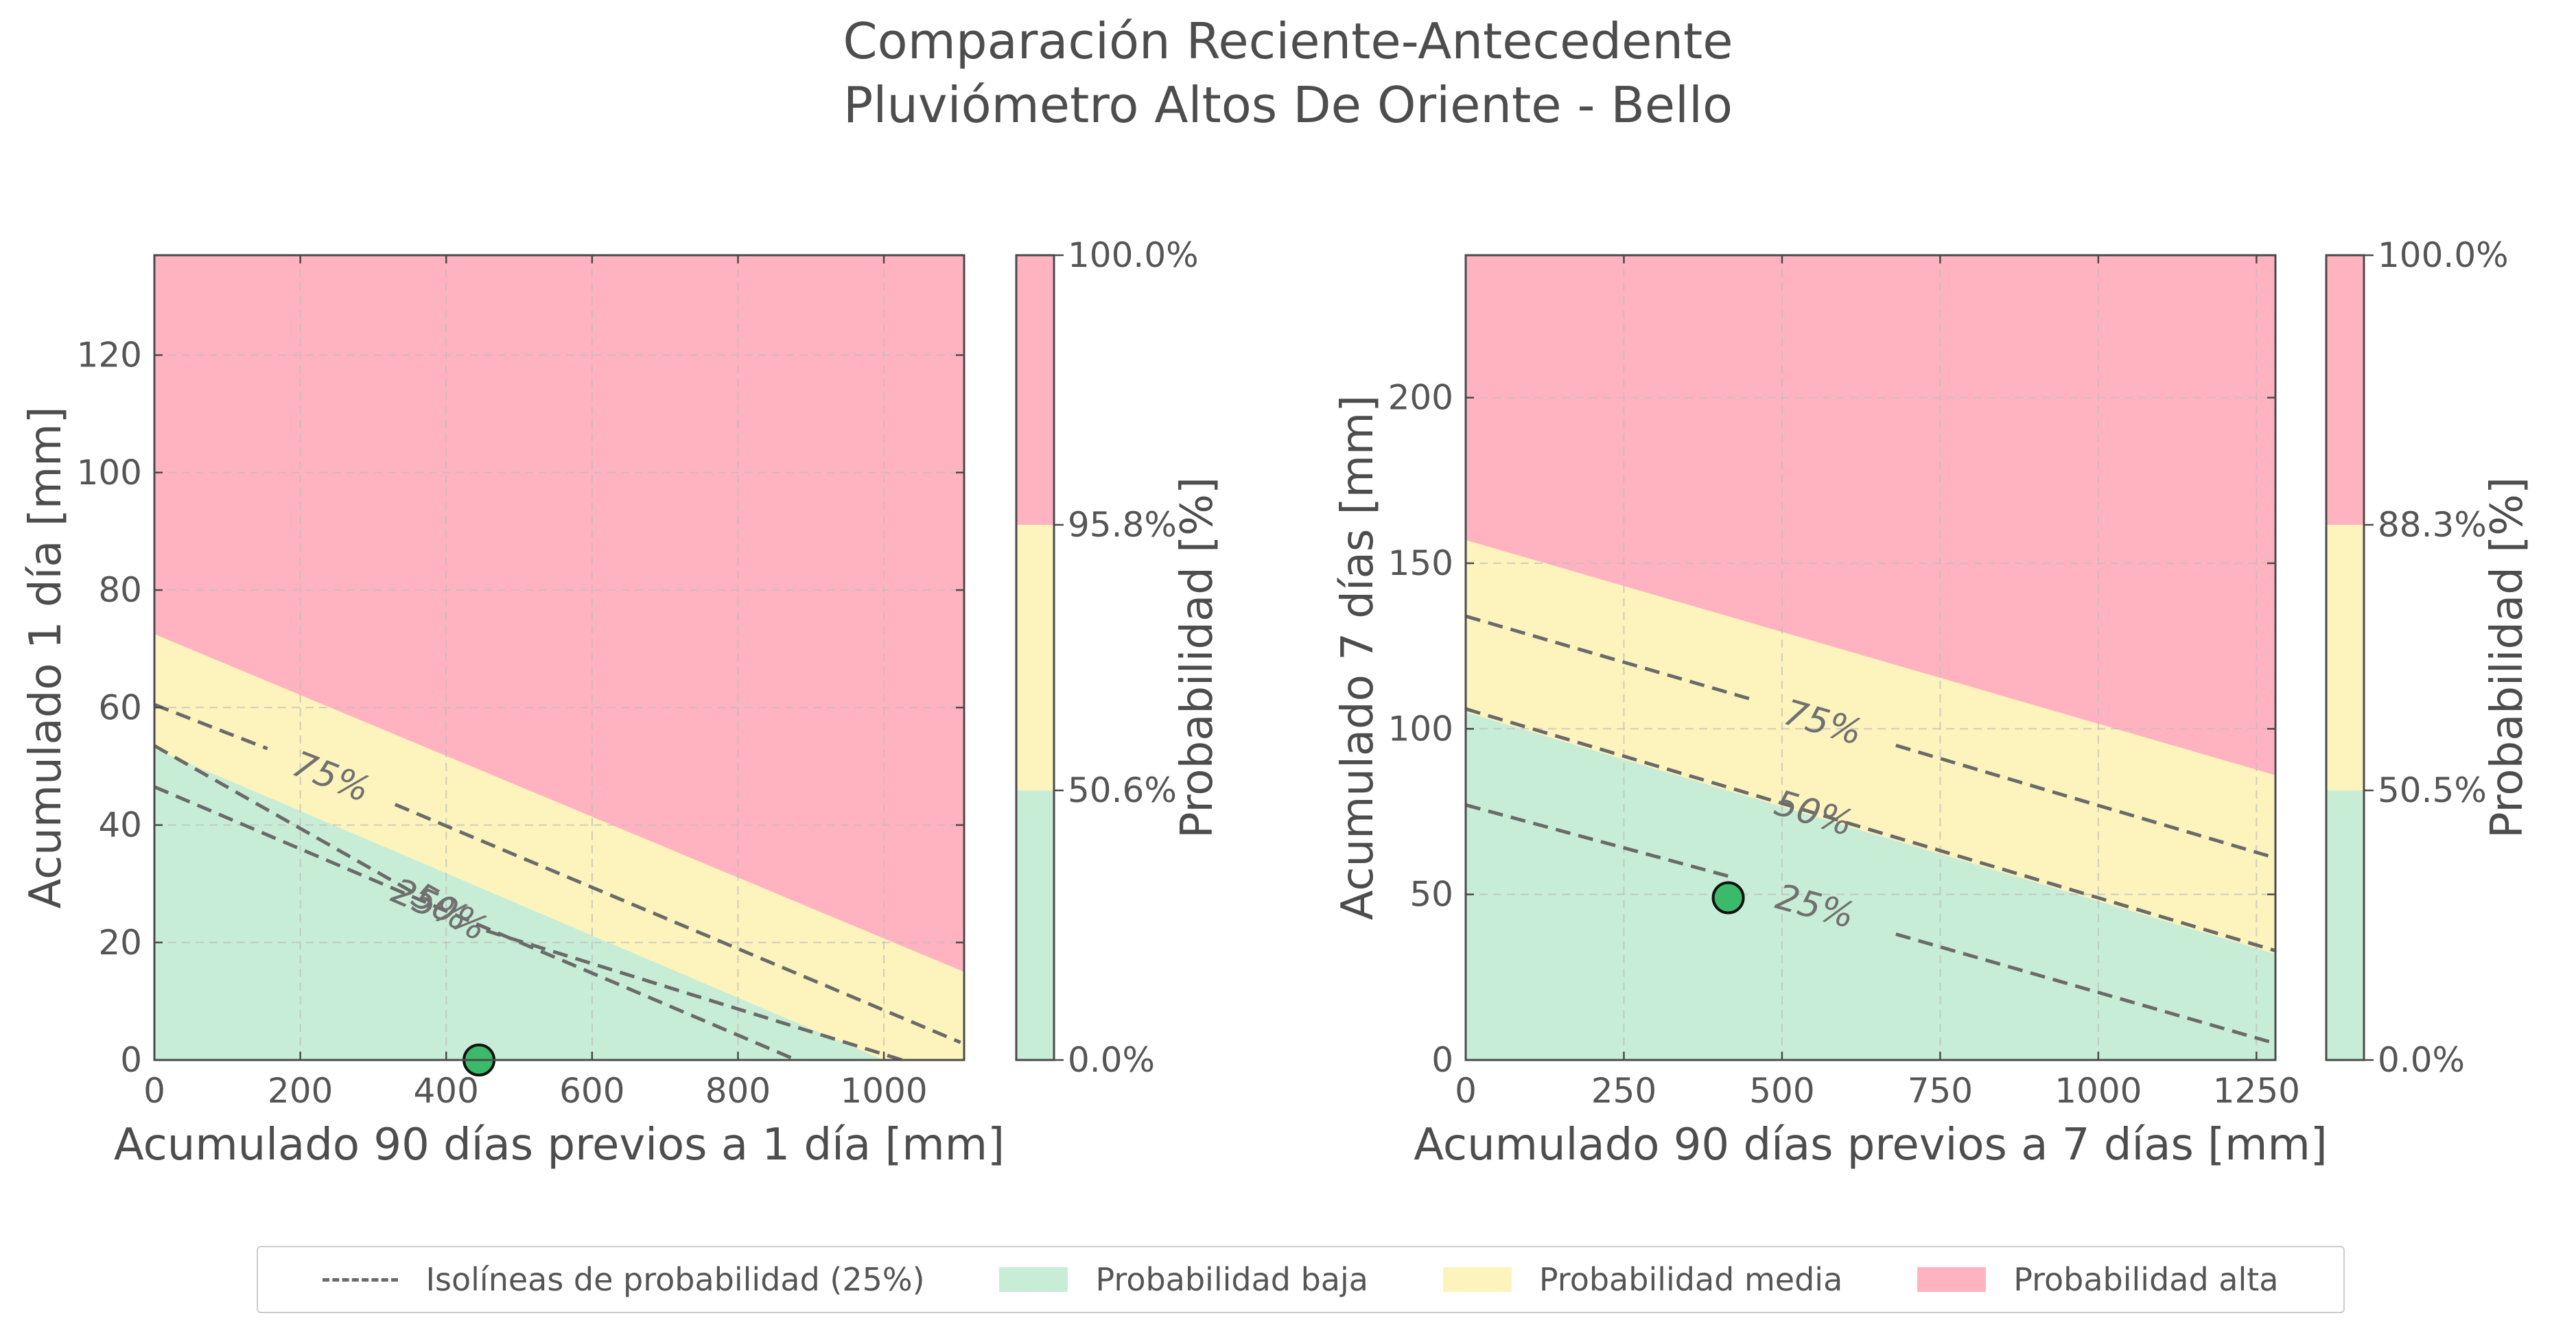 The width and height of the screenshot is (2576, 1331). What do you see at coordinates (2256, 1091) in the screenshot?
I see `x-tick-label: 1250` at bounding box center [2256, 1091].